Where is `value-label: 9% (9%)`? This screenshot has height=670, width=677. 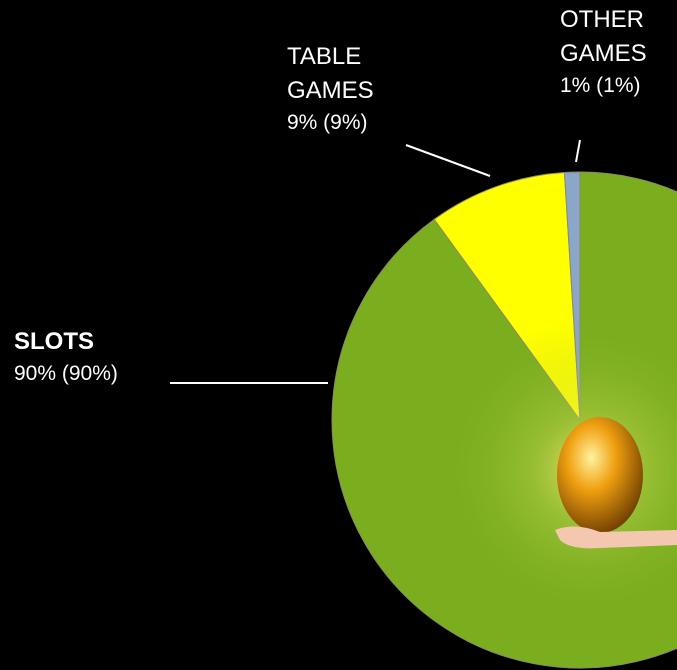
value-label: 9% (9%) is located at coordinates (327, 122).